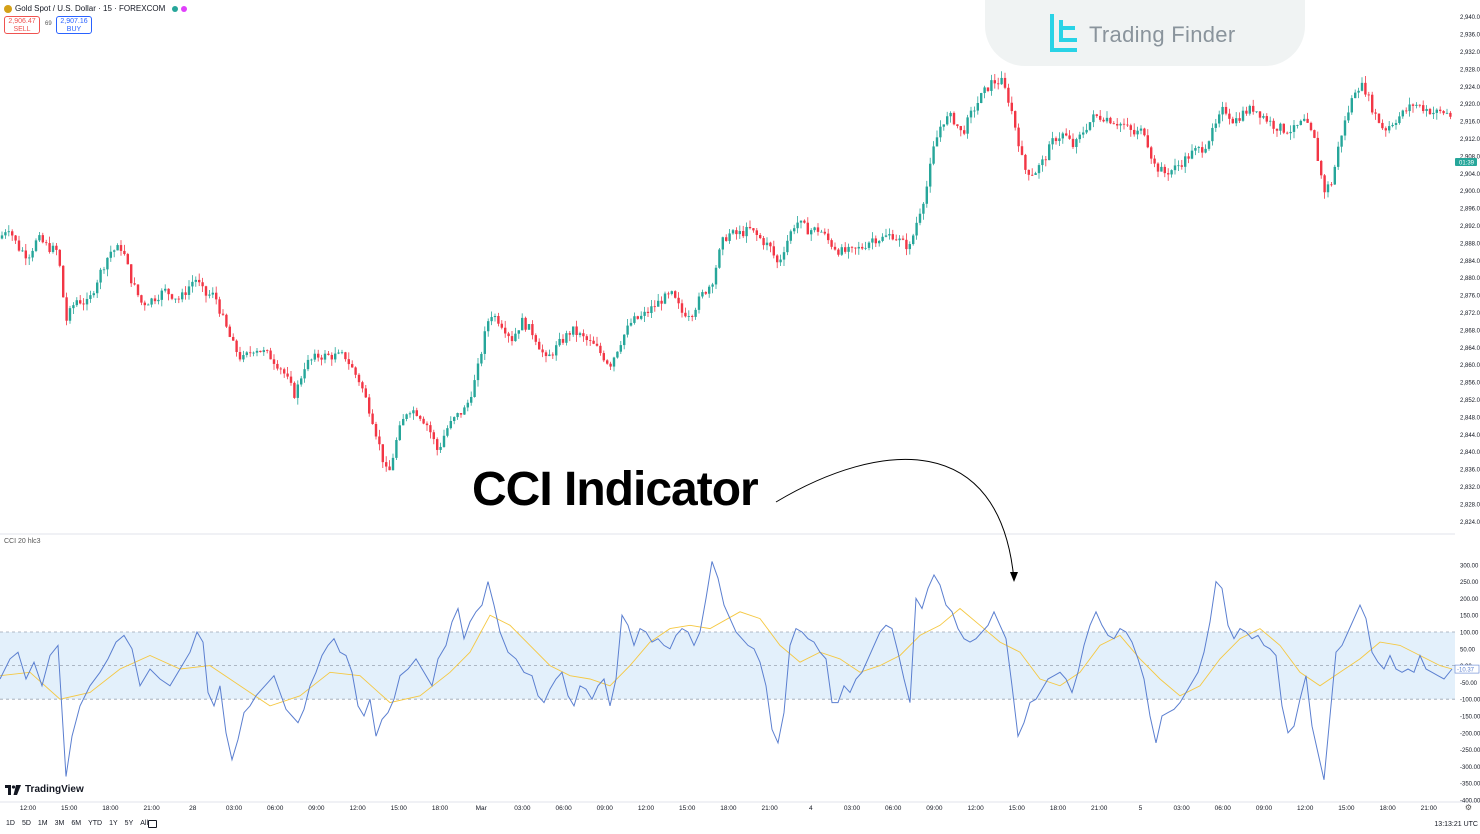 This screenshot has height=834, width=1480. What do you see at coordinates (1469, 684) in the screenshot?
I see `cci-tick-label: -50.00` at bounding box center [1469, 684].